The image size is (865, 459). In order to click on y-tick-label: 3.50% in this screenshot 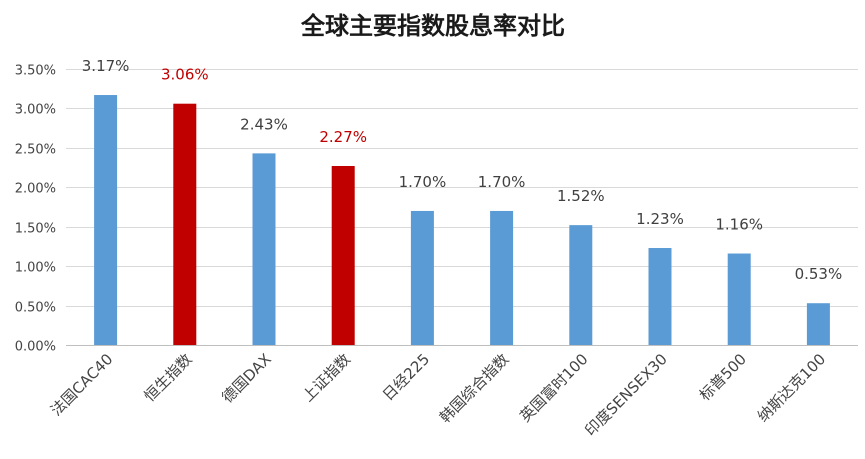, I will do `click(35, 71)`.